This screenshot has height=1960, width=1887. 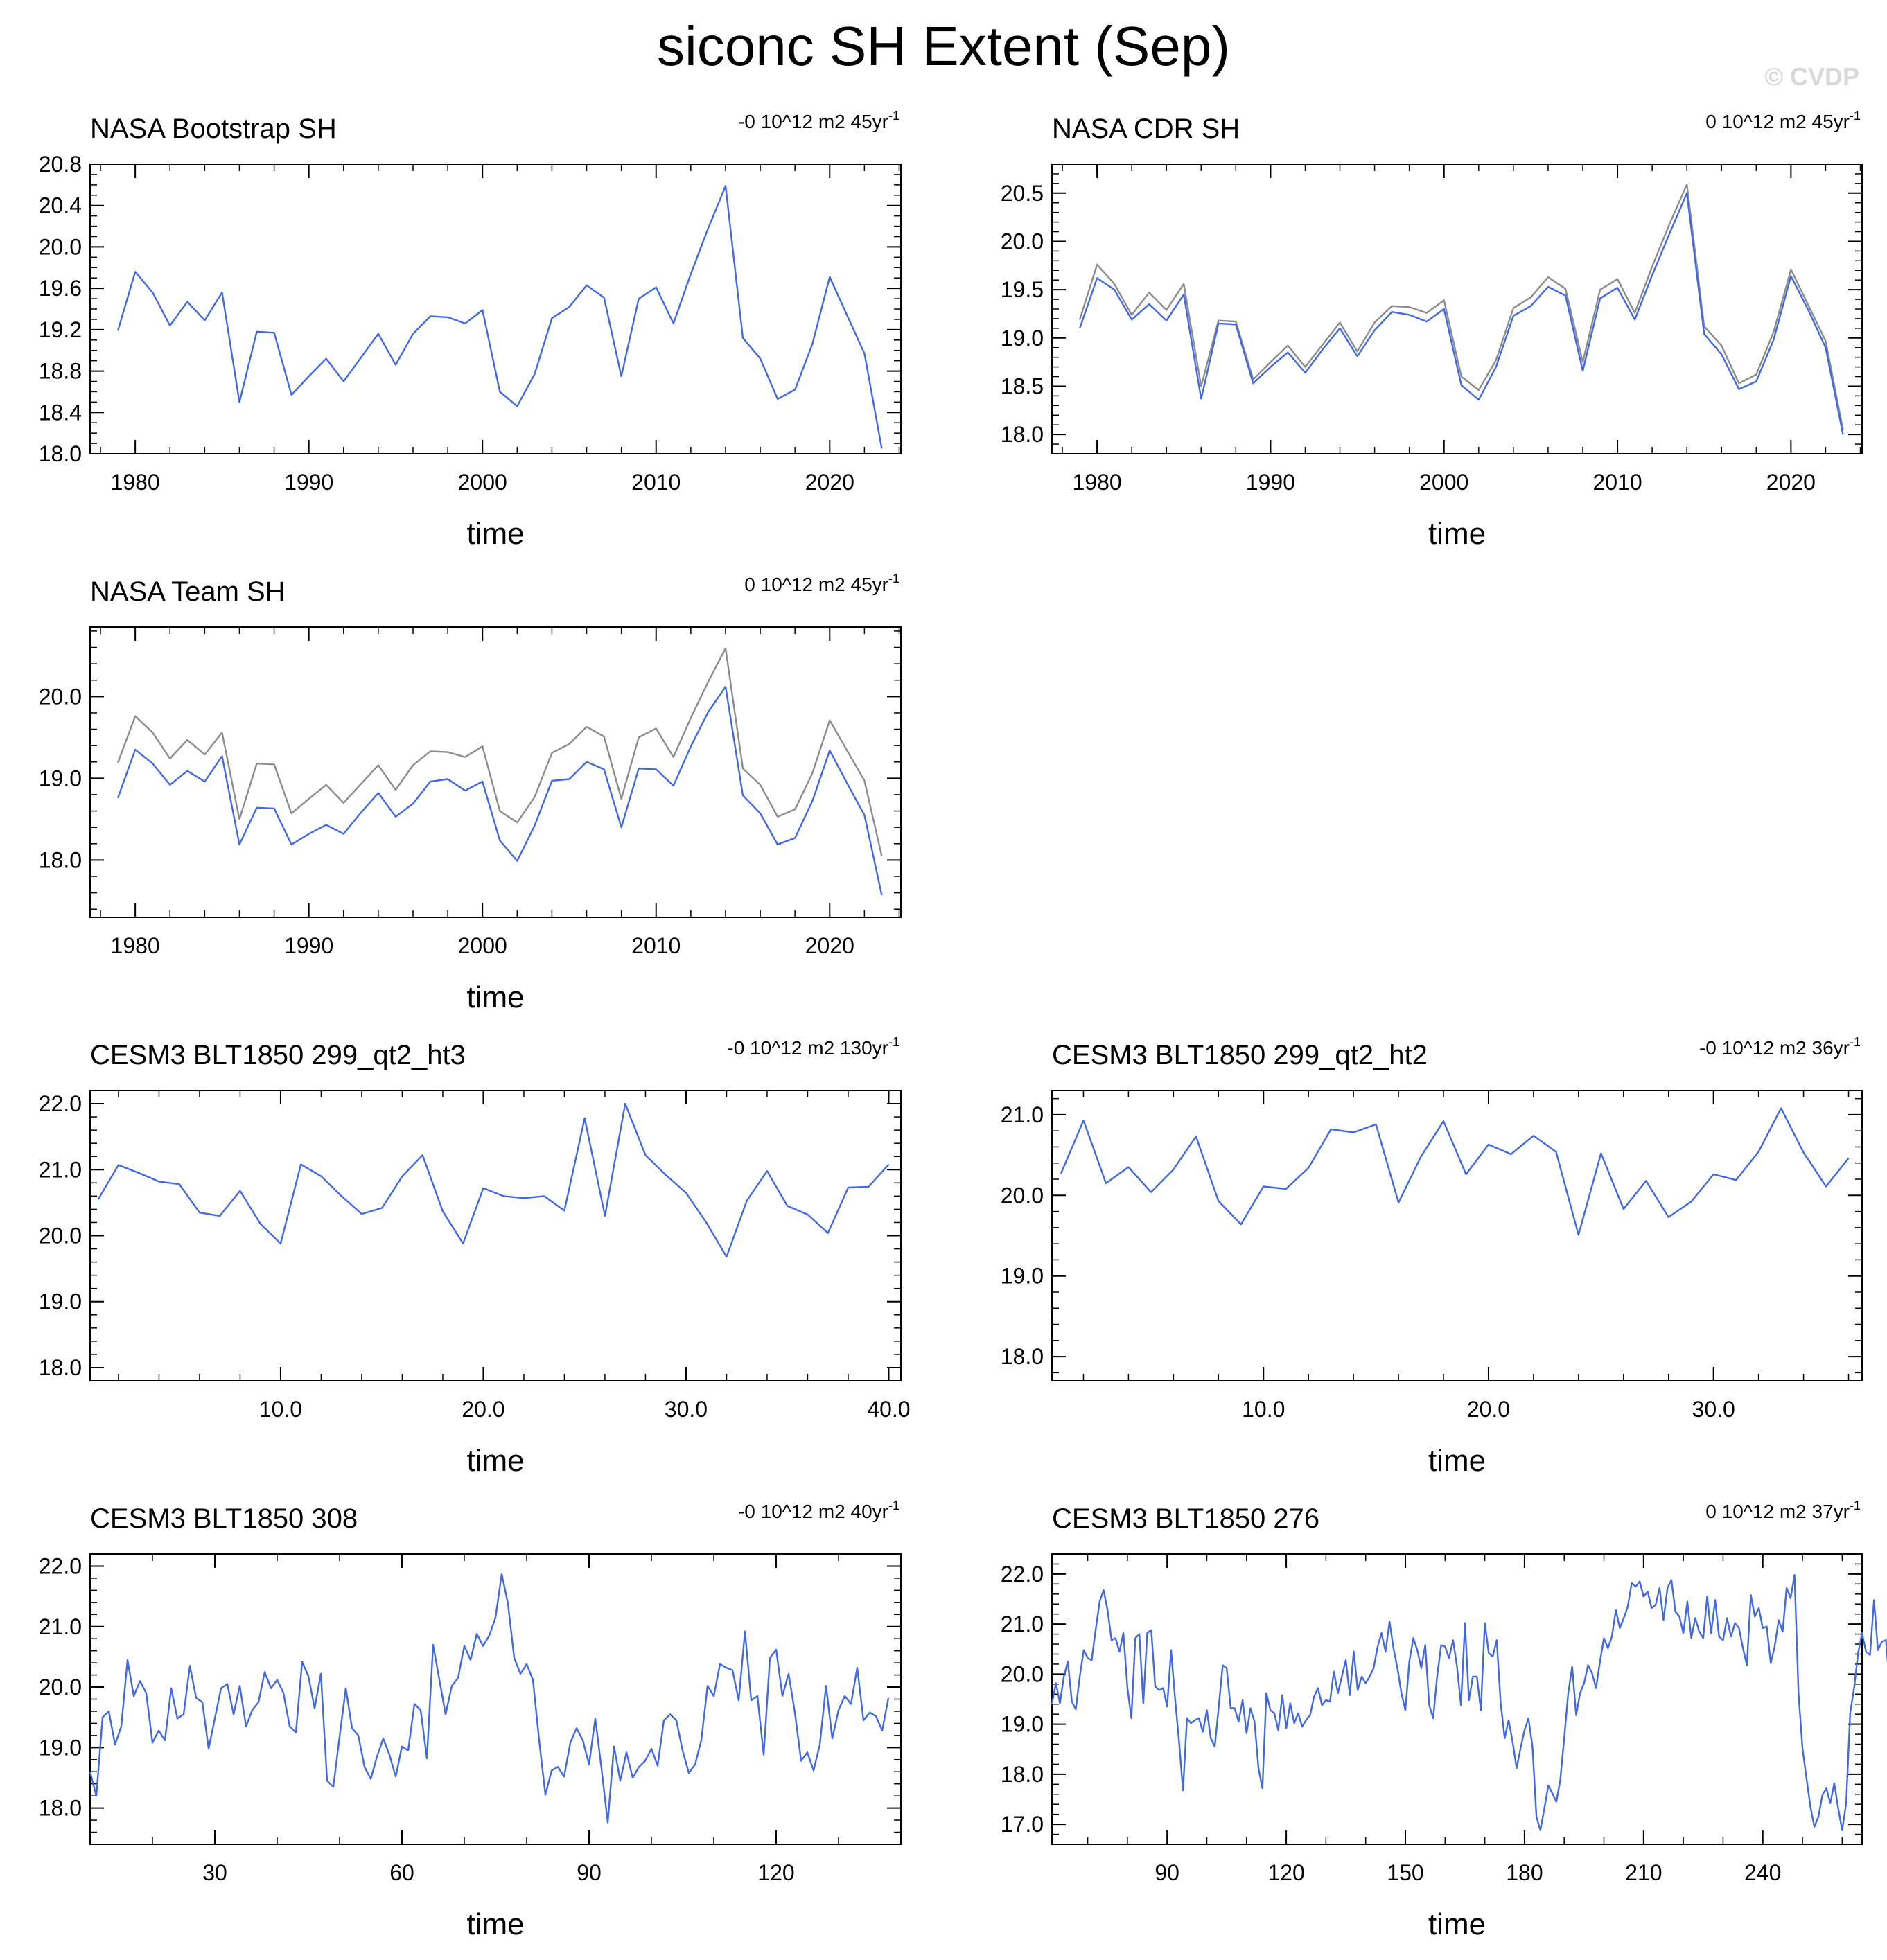 What do you see at coordinates (813, 1047) in the screenshot?
I see `trend-annotation: -0 10^12 m2 130yr-1` at bounding box center [813, 1047].